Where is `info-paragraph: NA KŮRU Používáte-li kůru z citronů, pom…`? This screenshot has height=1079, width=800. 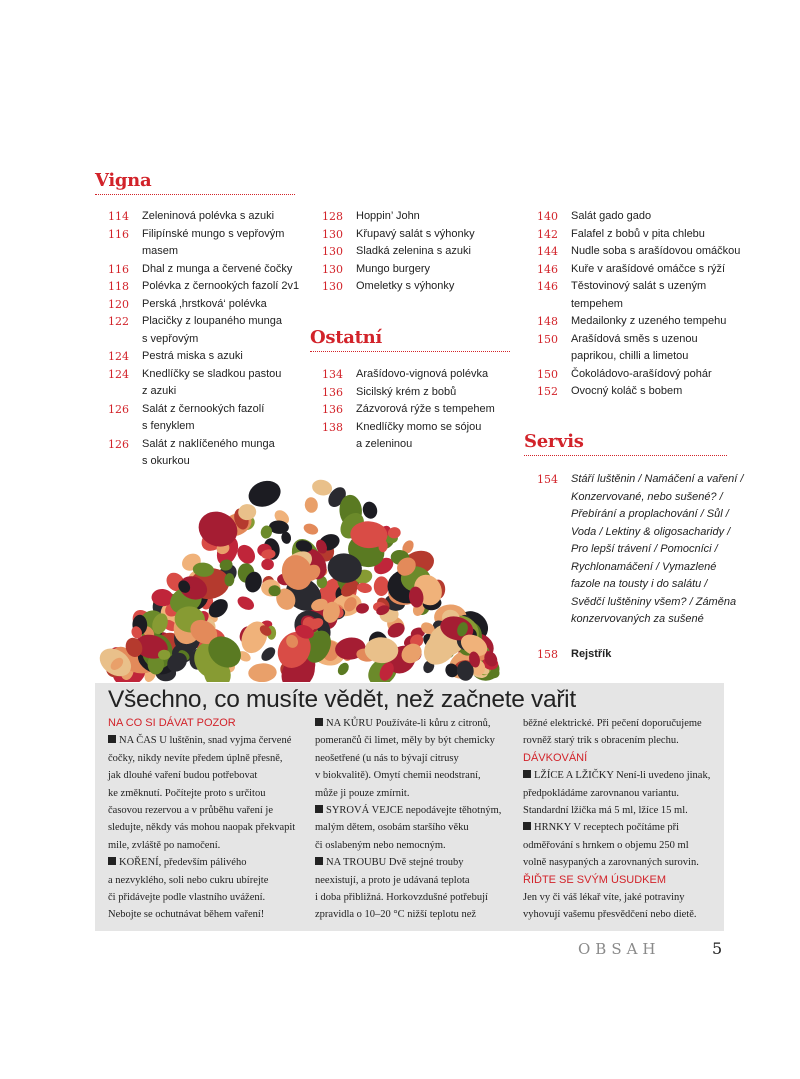 info-paragraph: NA KŮRU Používáte-li kůru z citronů, pom… is located at coordinates (417, 758).